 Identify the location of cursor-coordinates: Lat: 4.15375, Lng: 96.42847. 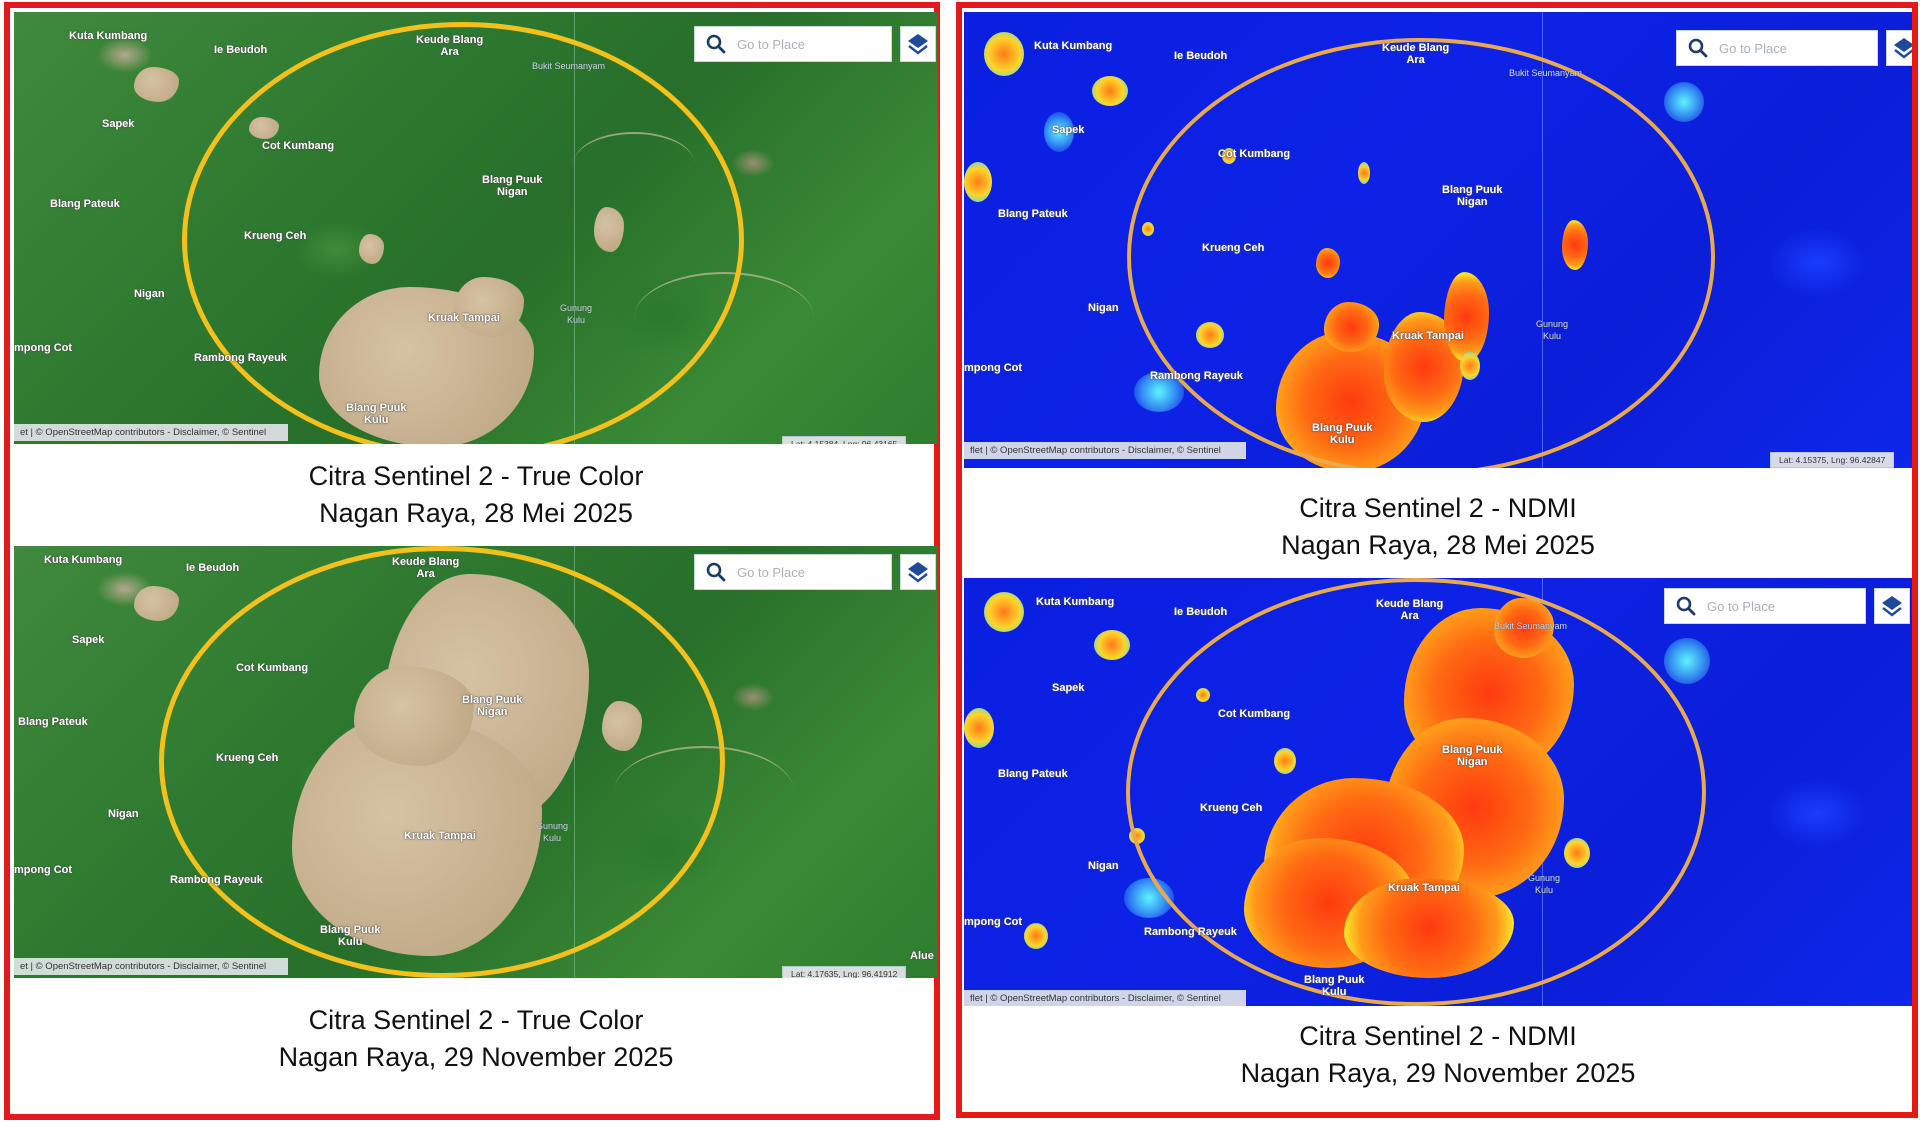
(1832, 460).